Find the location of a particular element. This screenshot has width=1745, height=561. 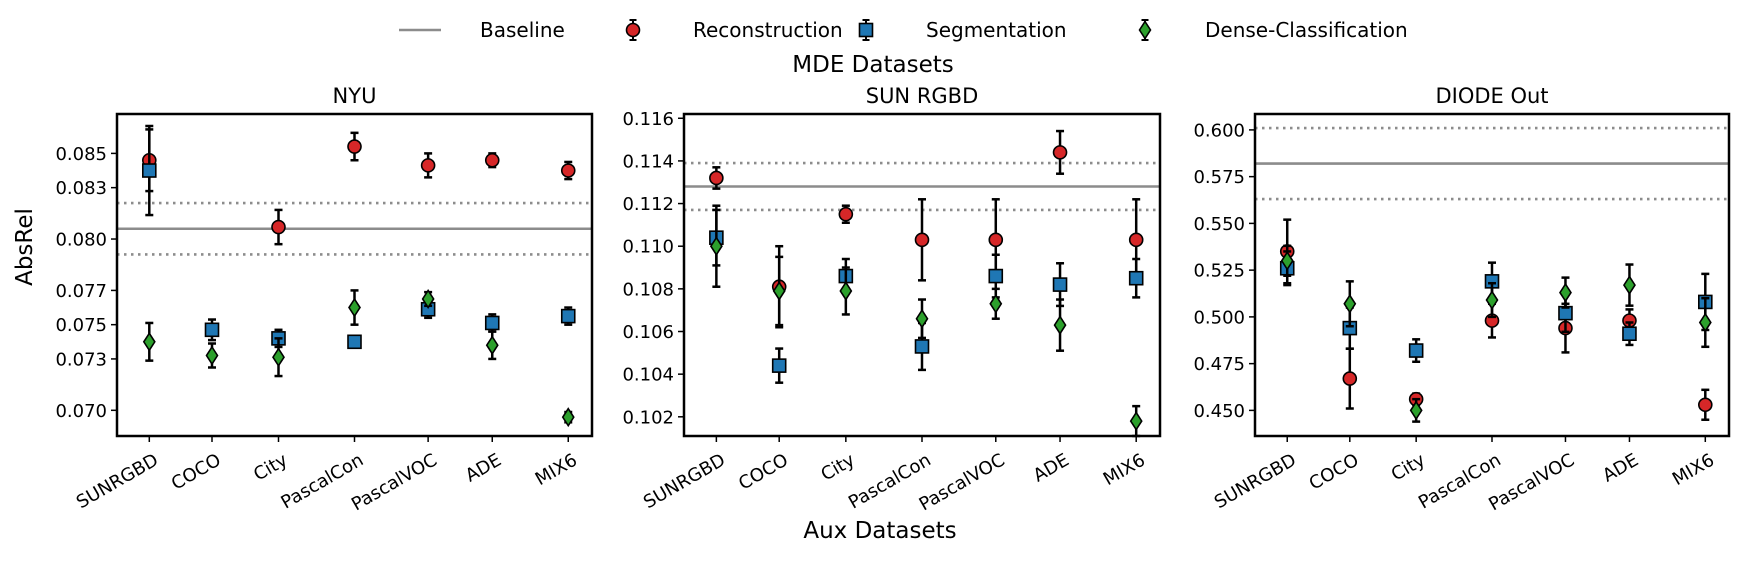

legend-item-dense-classification: Dense-Classification is located at coordinates (1273, 30).